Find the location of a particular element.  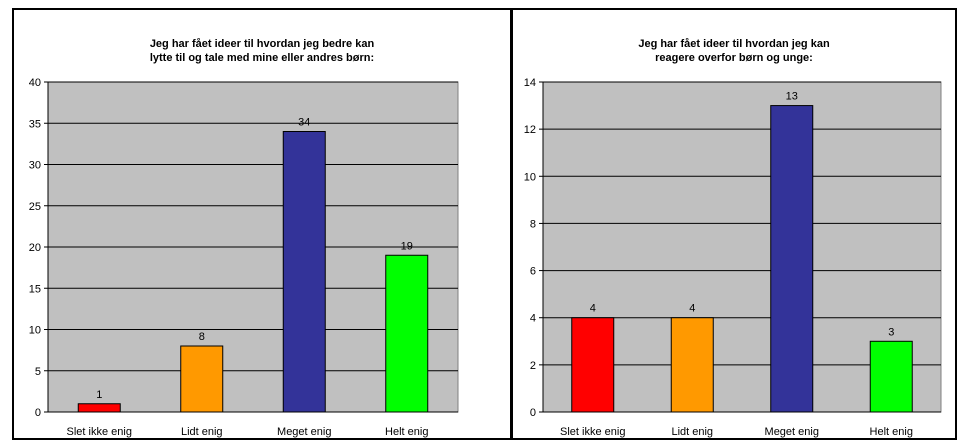

chart-title-line: Jeg har fået ideer til hvordan jeg kan is located at coordinates (734, 44).